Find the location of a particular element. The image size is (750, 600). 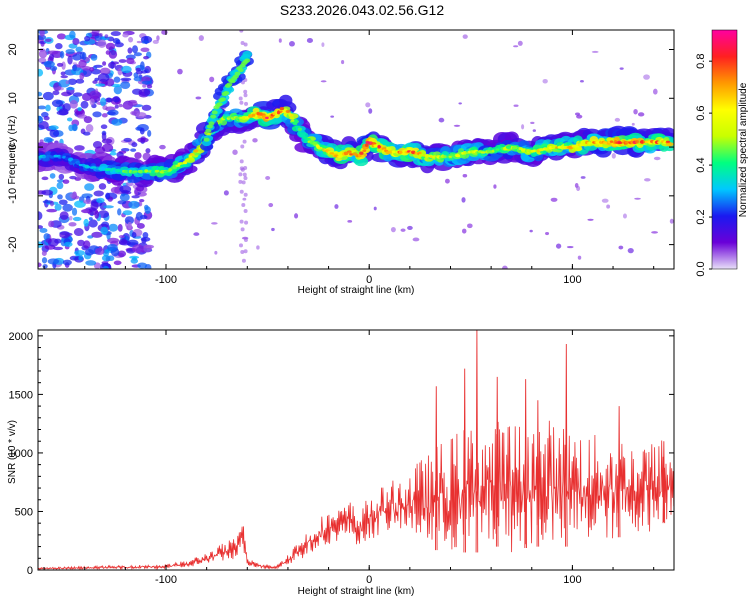

snr-peak is located at coordinates (436, 468).